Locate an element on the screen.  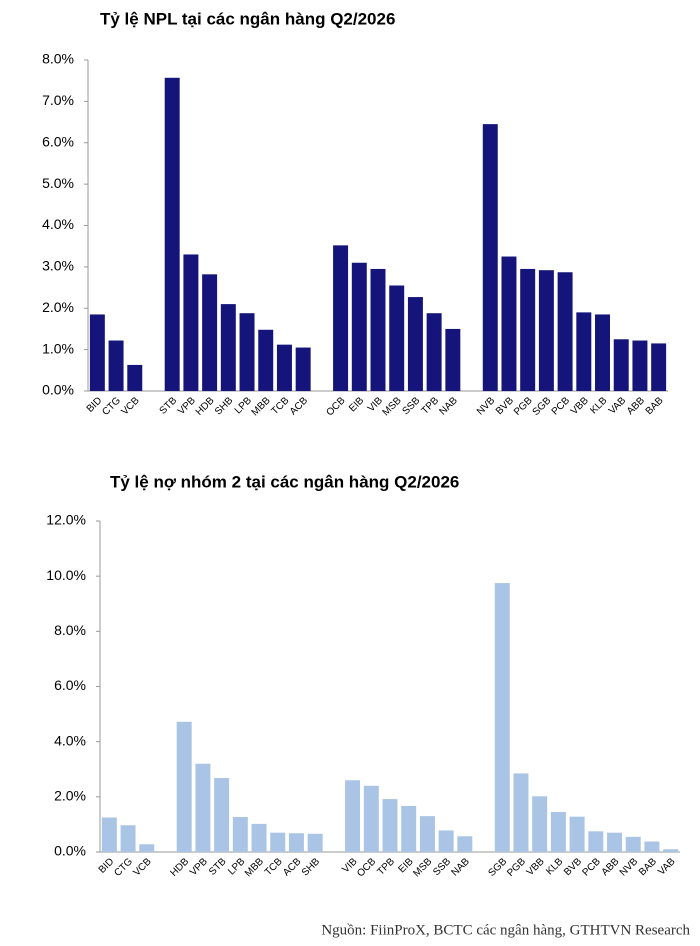
y-tick-label: 7.0% is located at coordinates (58, 100).